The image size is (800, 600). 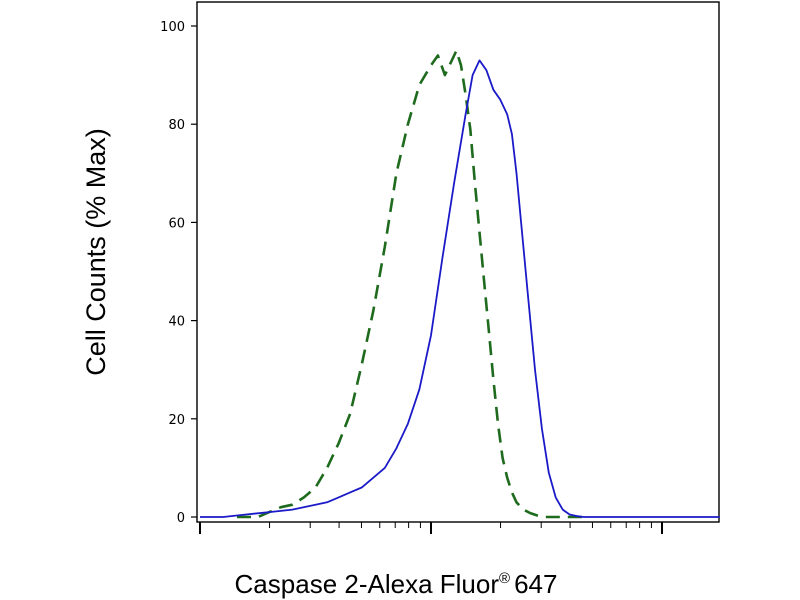 I want to click on y-tick-label: 80, so click(x=176, y=125).